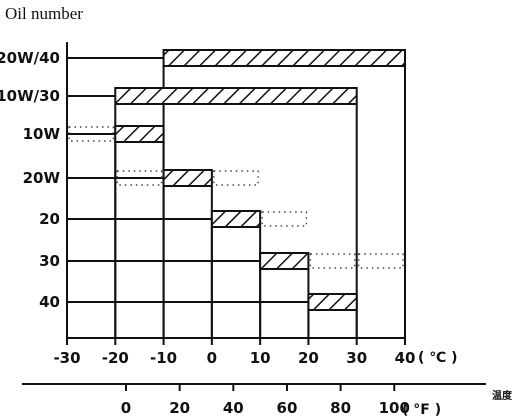  What do you see at coordinates (66, 358) in the screenshot?
I see `celsius-tick-label: -30` at bounding box center [66, 358].